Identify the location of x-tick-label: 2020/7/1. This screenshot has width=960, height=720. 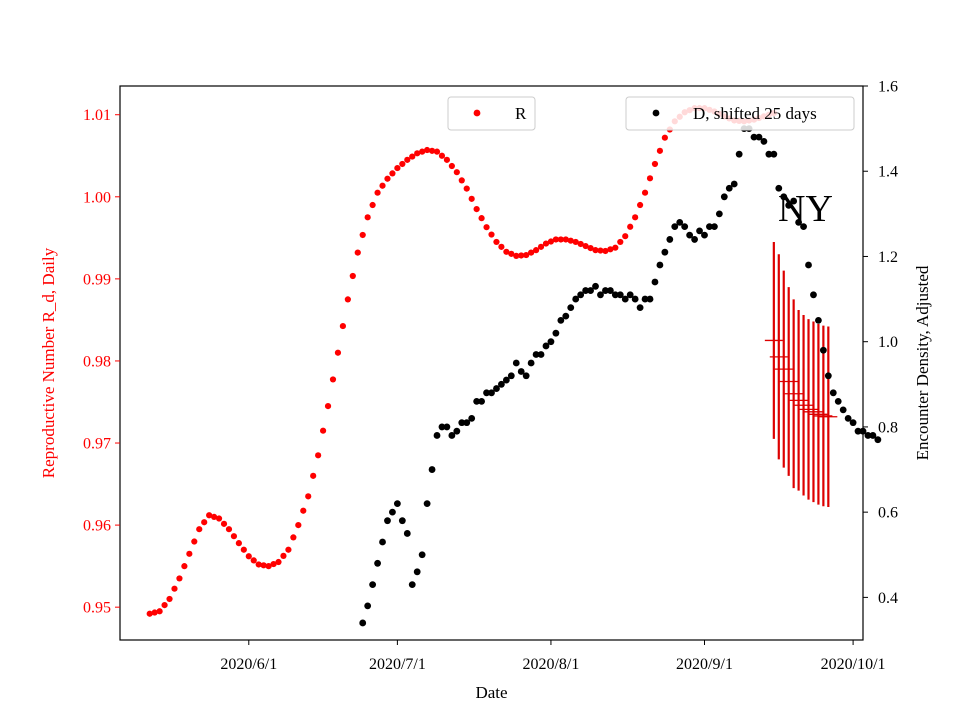
(397, 664).